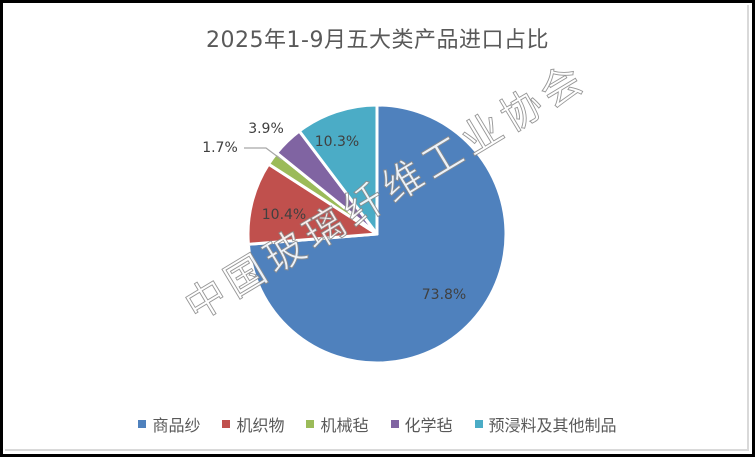 The height and width of the screenshot is (457, 755). I want to click on legend-item-woven: 机织物, so click(253, 424).